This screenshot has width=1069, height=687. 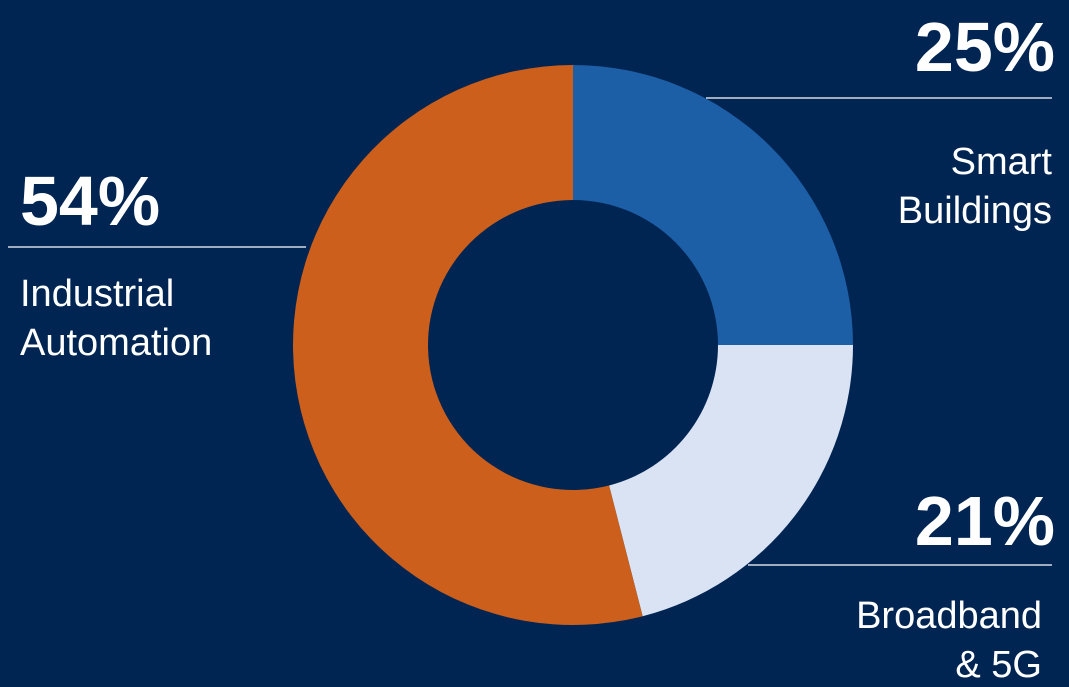 I want to click on slice-label-line: & 5G, so click(x=998, y=665).